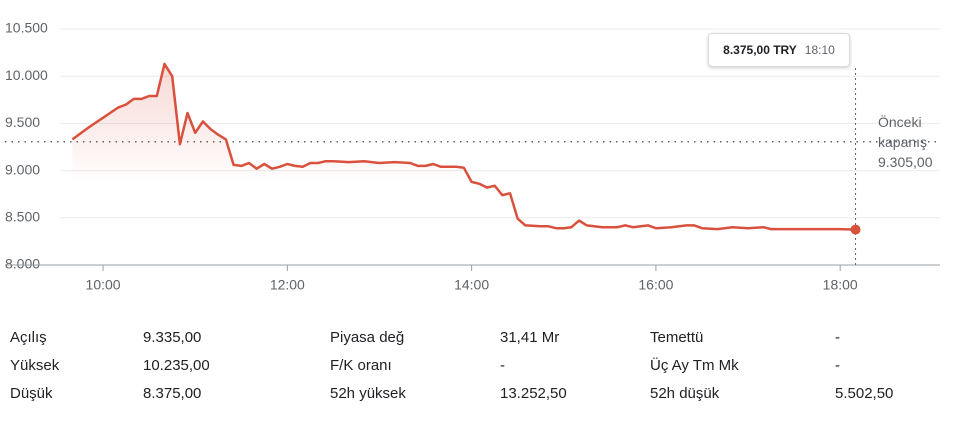 The height and width of the screenshot is (446, 960). I want to click on tooltip: 8.375,00 TRY 18:10, so click(779, 50).